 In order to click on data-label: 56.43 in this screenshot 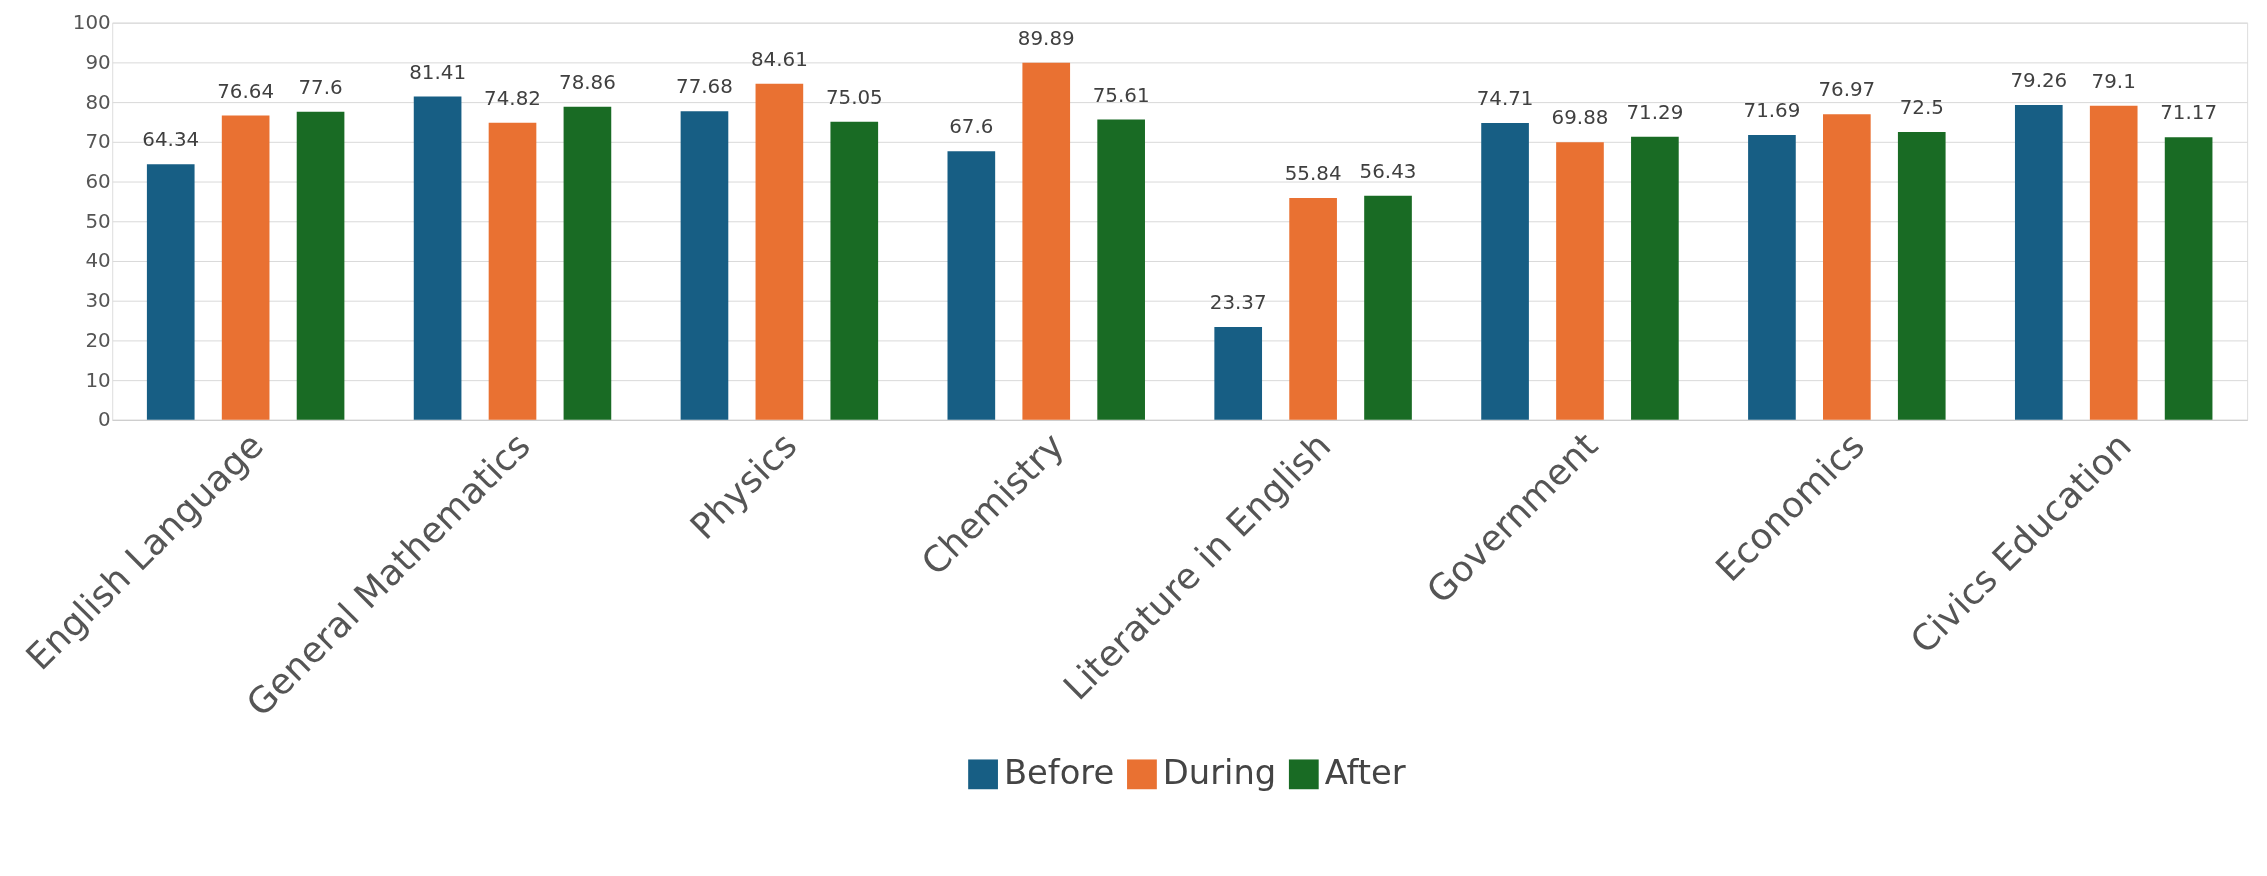, I will do `click(1388, 171)`.